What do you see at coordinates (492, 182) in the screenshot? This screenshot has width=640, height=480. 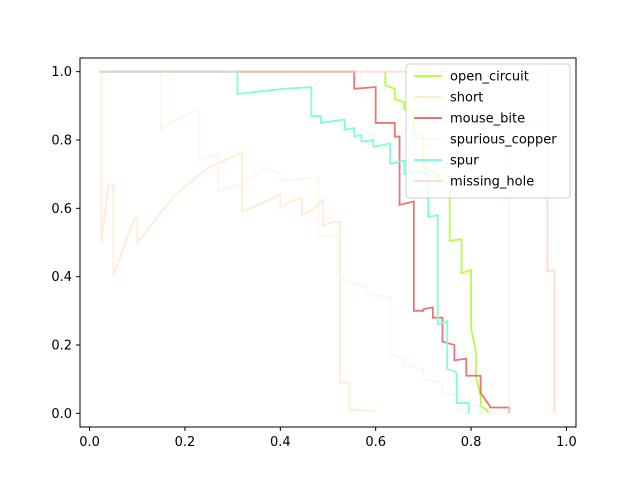 I see `legend-label-missing_hole: missing_hole` at bounding box center [492, 182].